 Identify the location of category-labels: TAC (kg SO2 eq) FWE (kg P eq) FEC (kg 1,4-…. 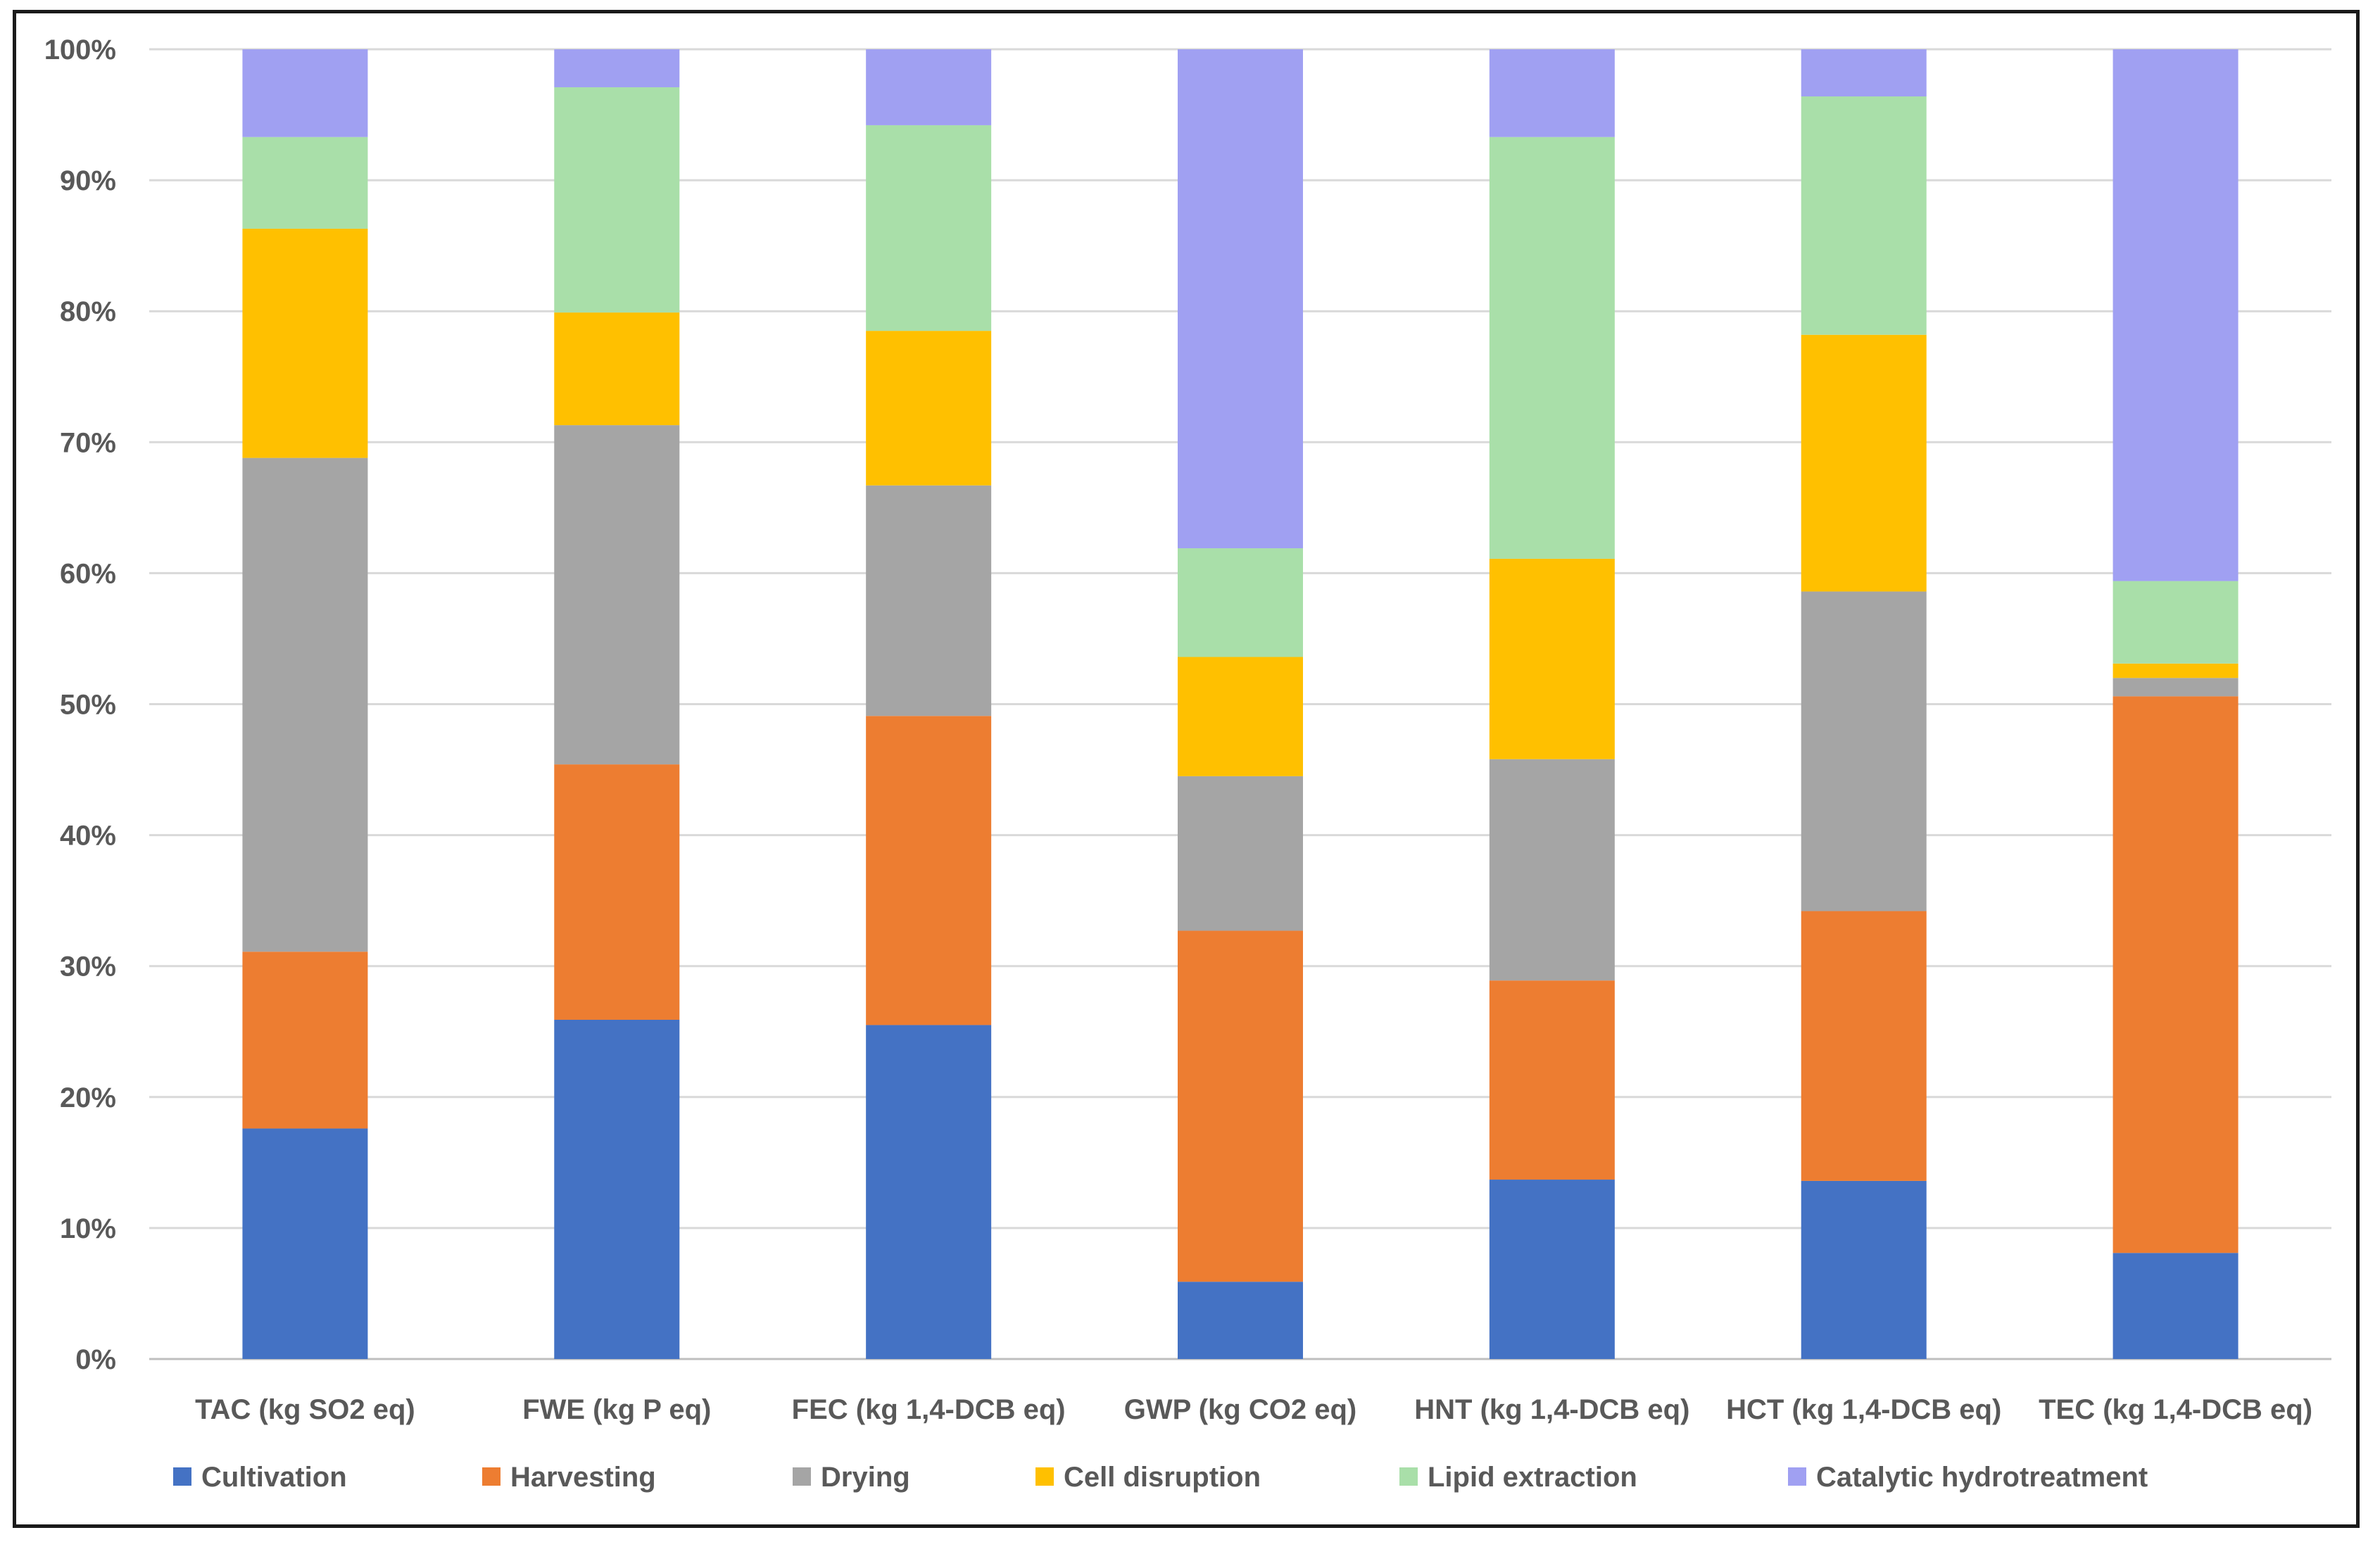
(1254, 1409).